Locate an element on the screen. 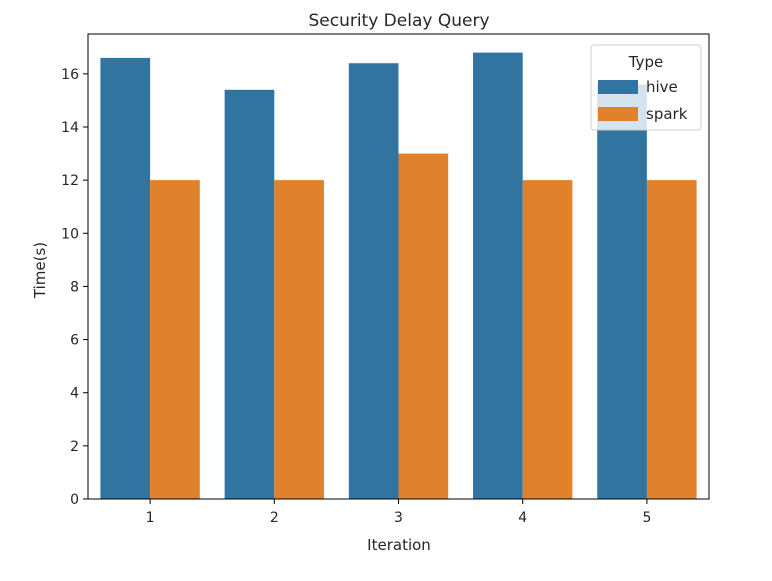 The width and height of the screenshot is (772, 581). legend-label-hive: hive is located at coordinates (662, 87).